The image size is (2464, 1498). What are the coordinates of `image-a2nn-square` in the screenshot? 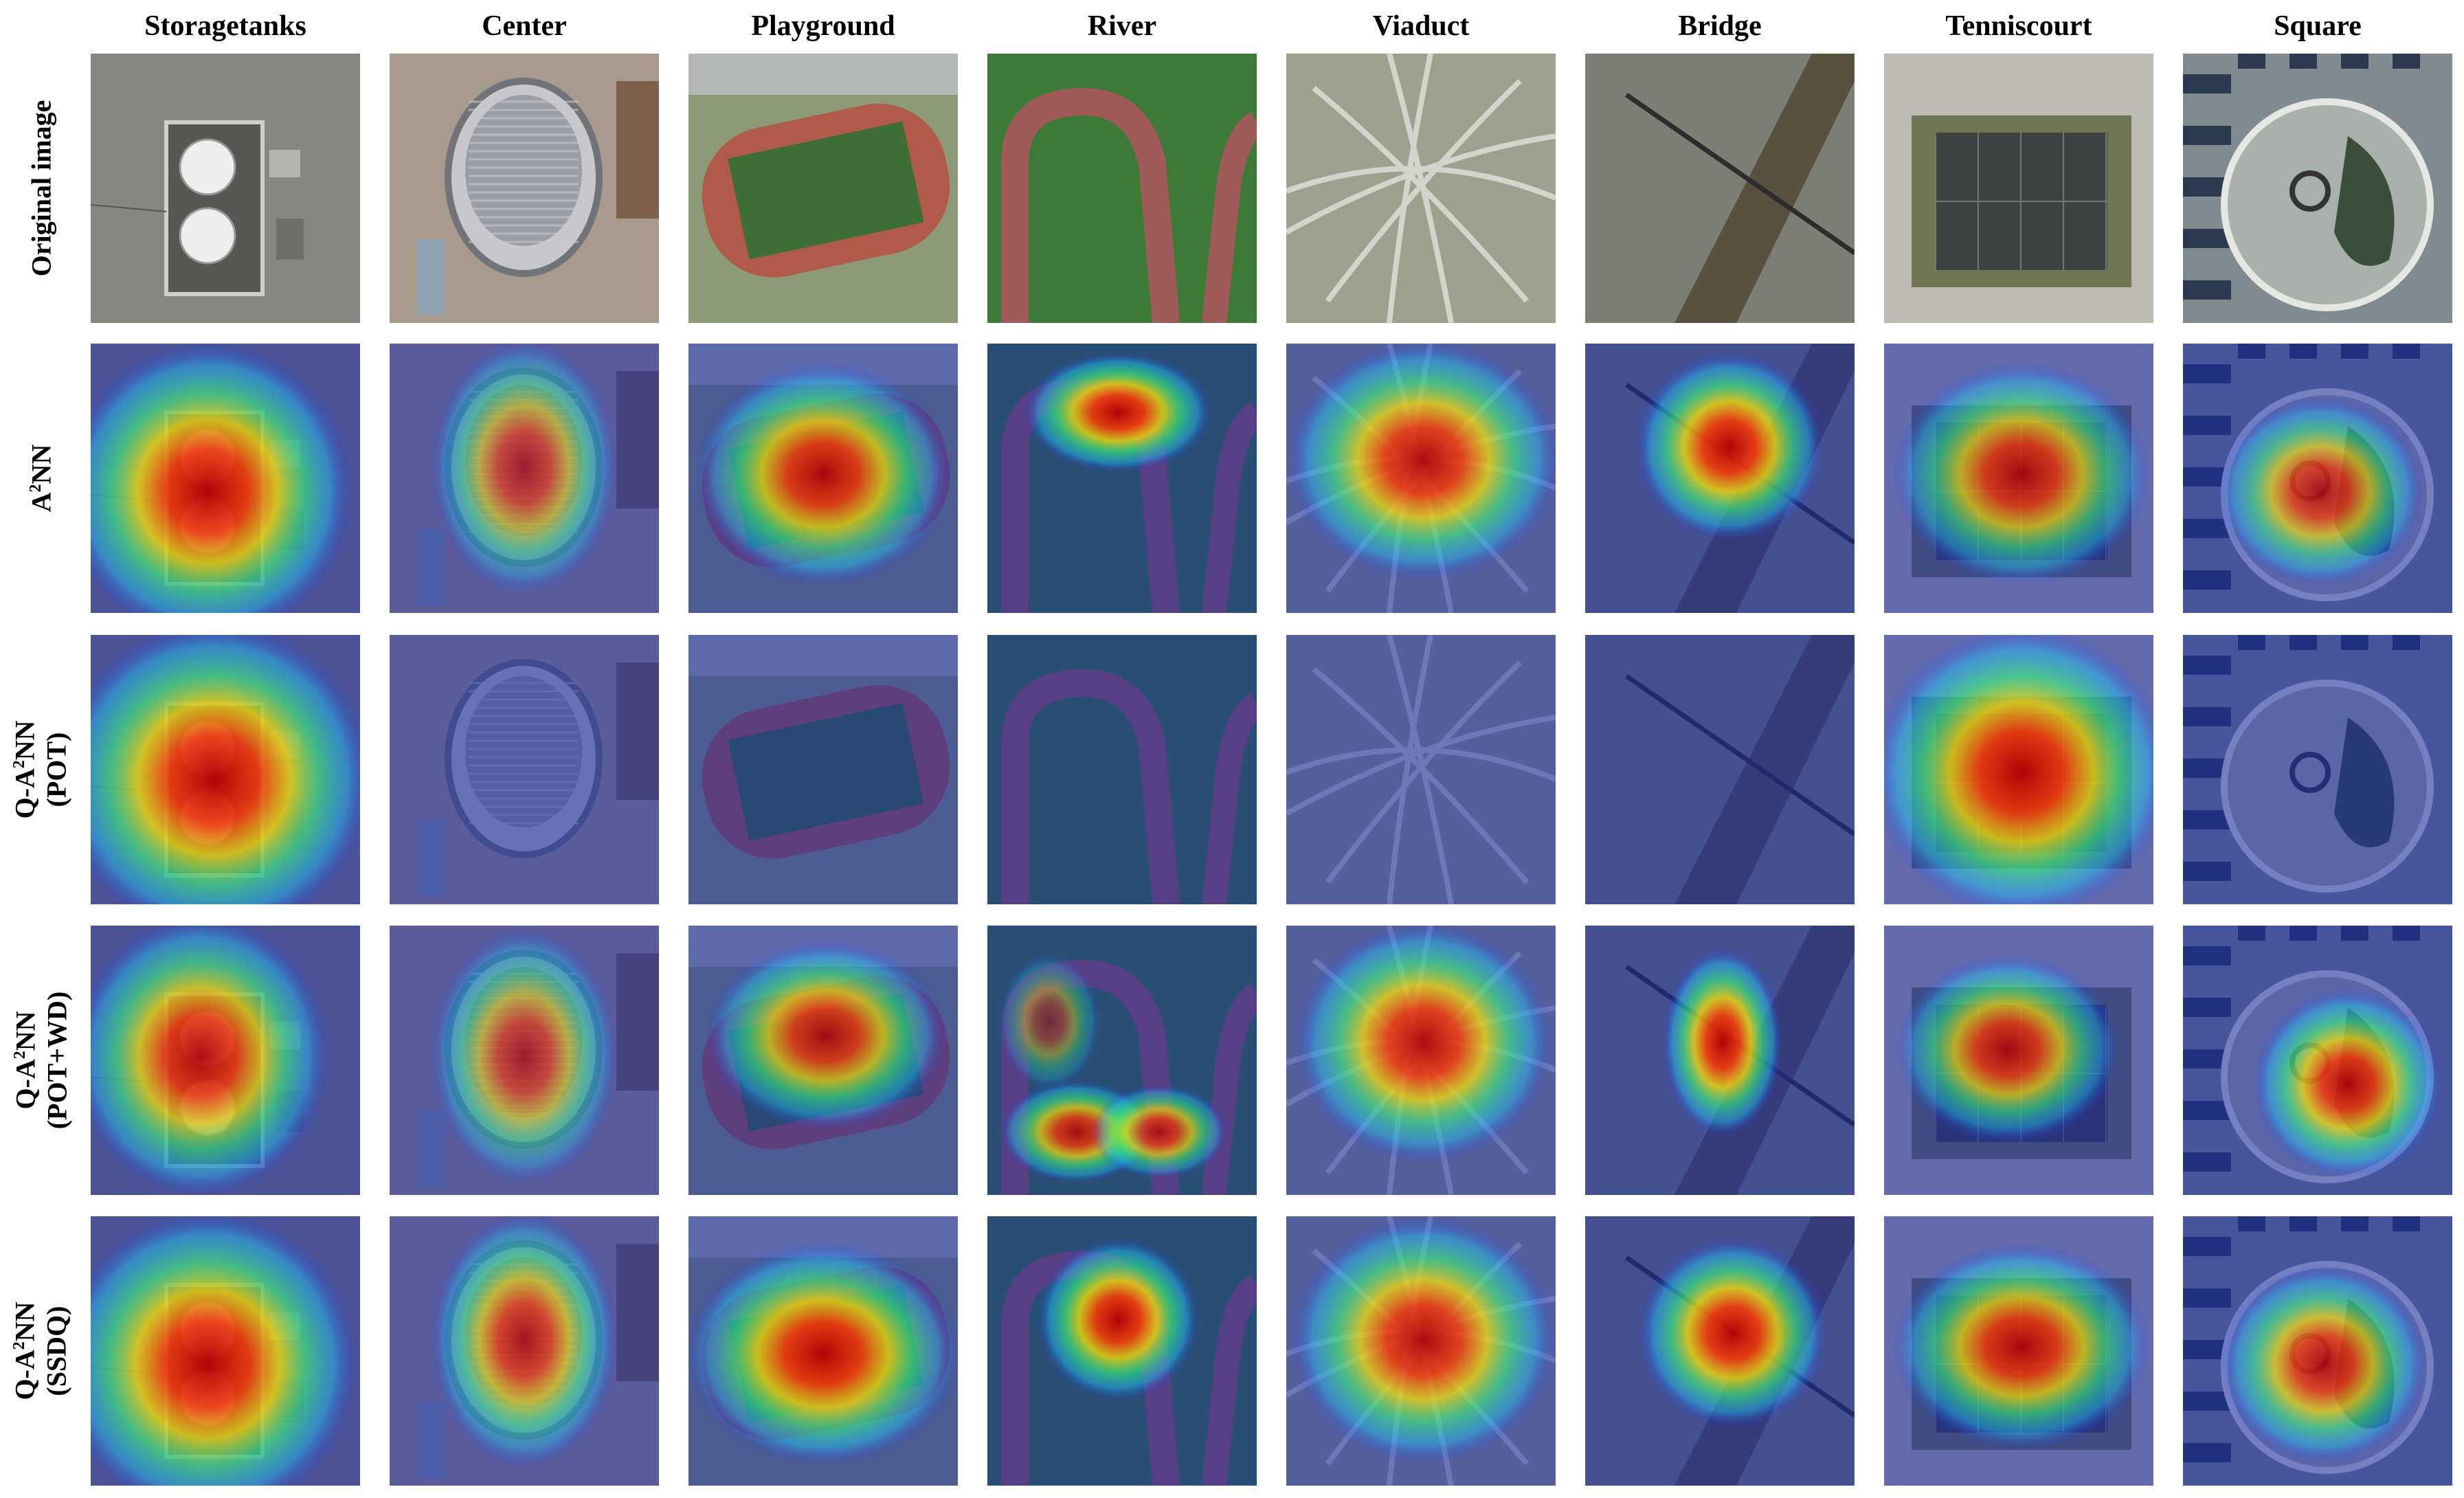 It's located at (2317, 478).